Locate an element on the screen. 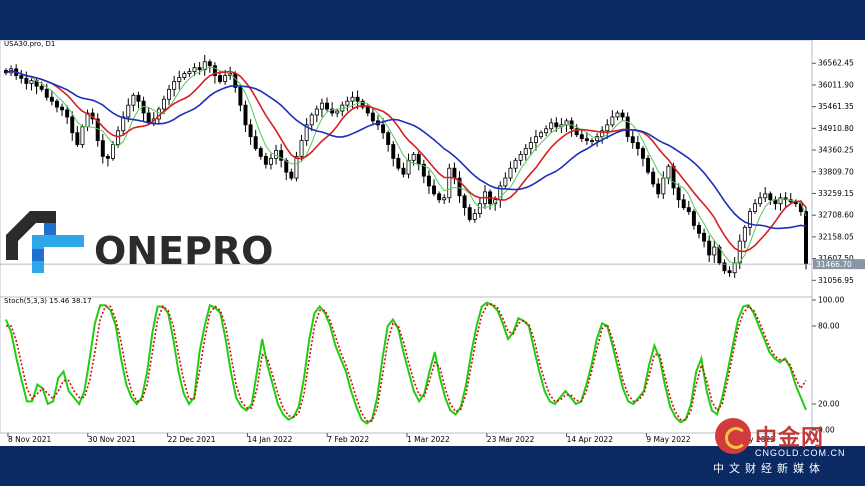 This screenshot has height=486, width=865. time-tick-label: 14 Apr 2022 is located at coordinates (590, 439).